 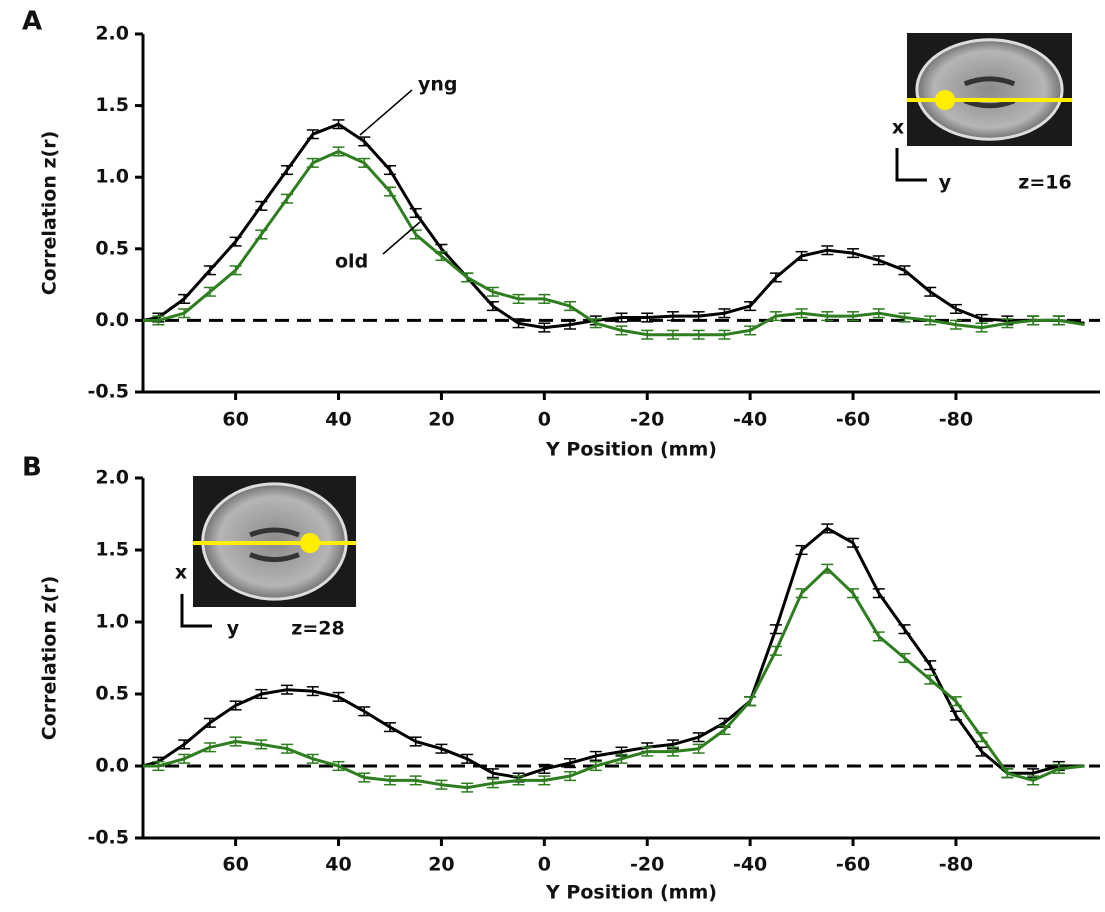 I want to click on inset-x-label: x, so click(x=181, y=573).